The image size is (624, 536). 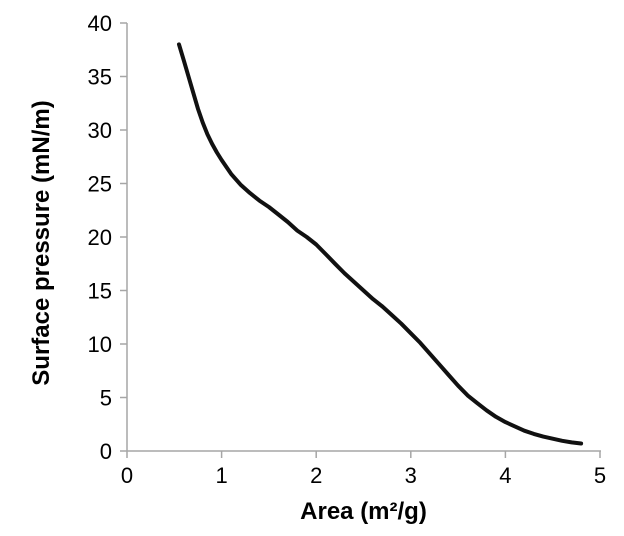 I want to click on y-tick-label: 35, so click(x=100, y=77).